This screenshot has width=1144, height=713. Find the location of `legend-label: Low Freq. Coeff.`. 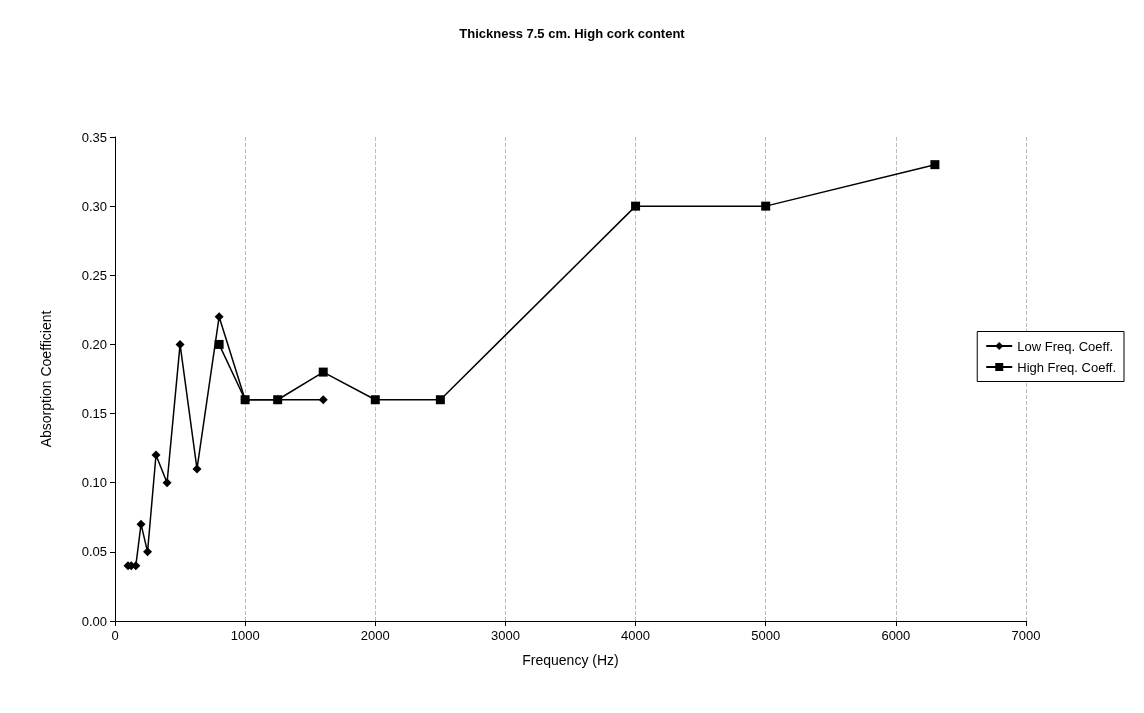

legend-label: Low Freq. Coeff. is located at coordinates (1065, 346).